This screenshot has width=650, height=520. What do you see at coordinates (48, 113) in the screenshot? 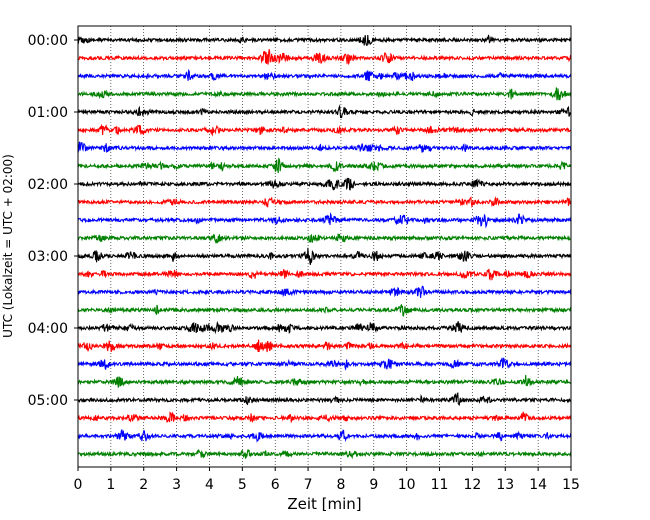
I see `y-tick-label: 01:00` at bounding box center [48, 113].